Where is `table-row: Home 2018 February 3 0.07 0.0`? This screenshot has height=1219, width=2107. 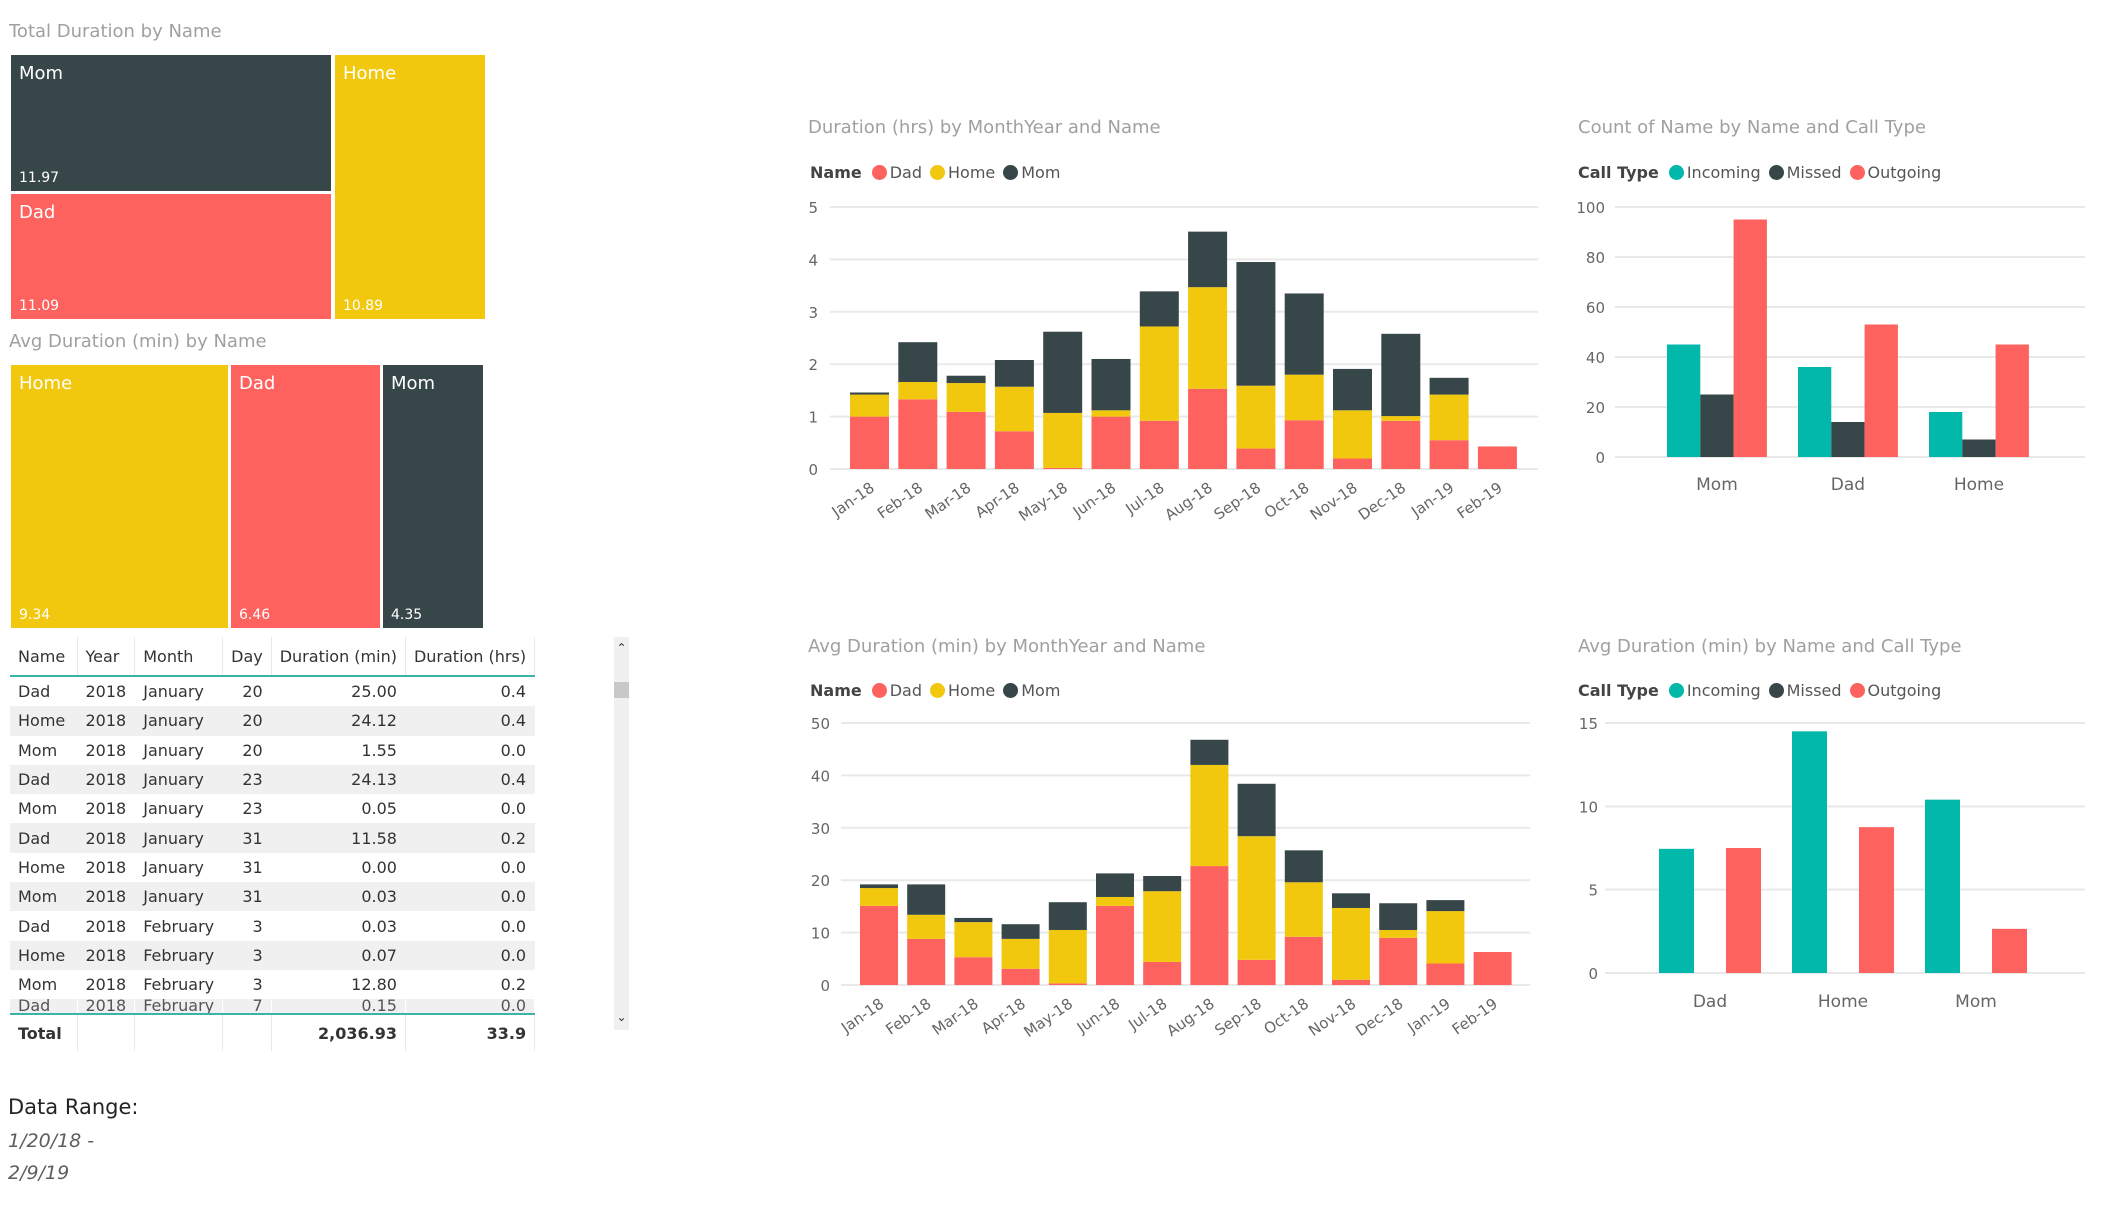 table-row: Home 2018 February 3 0.07 0.0 is located at coordinates (272, 955).